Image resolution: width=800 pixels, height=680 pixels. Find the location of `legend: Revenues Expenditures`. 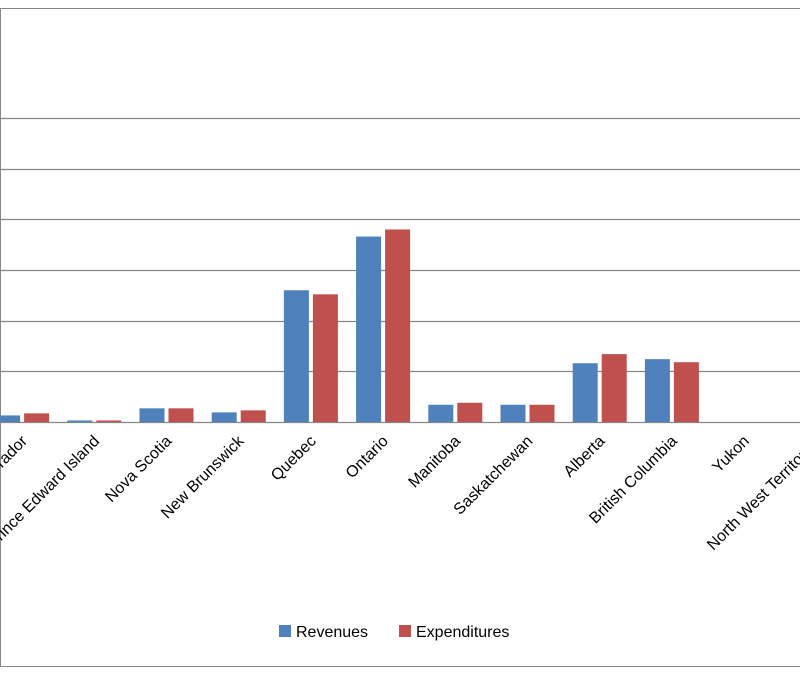

legend: Revenues Expenditures is located at coordinates (394, 632).